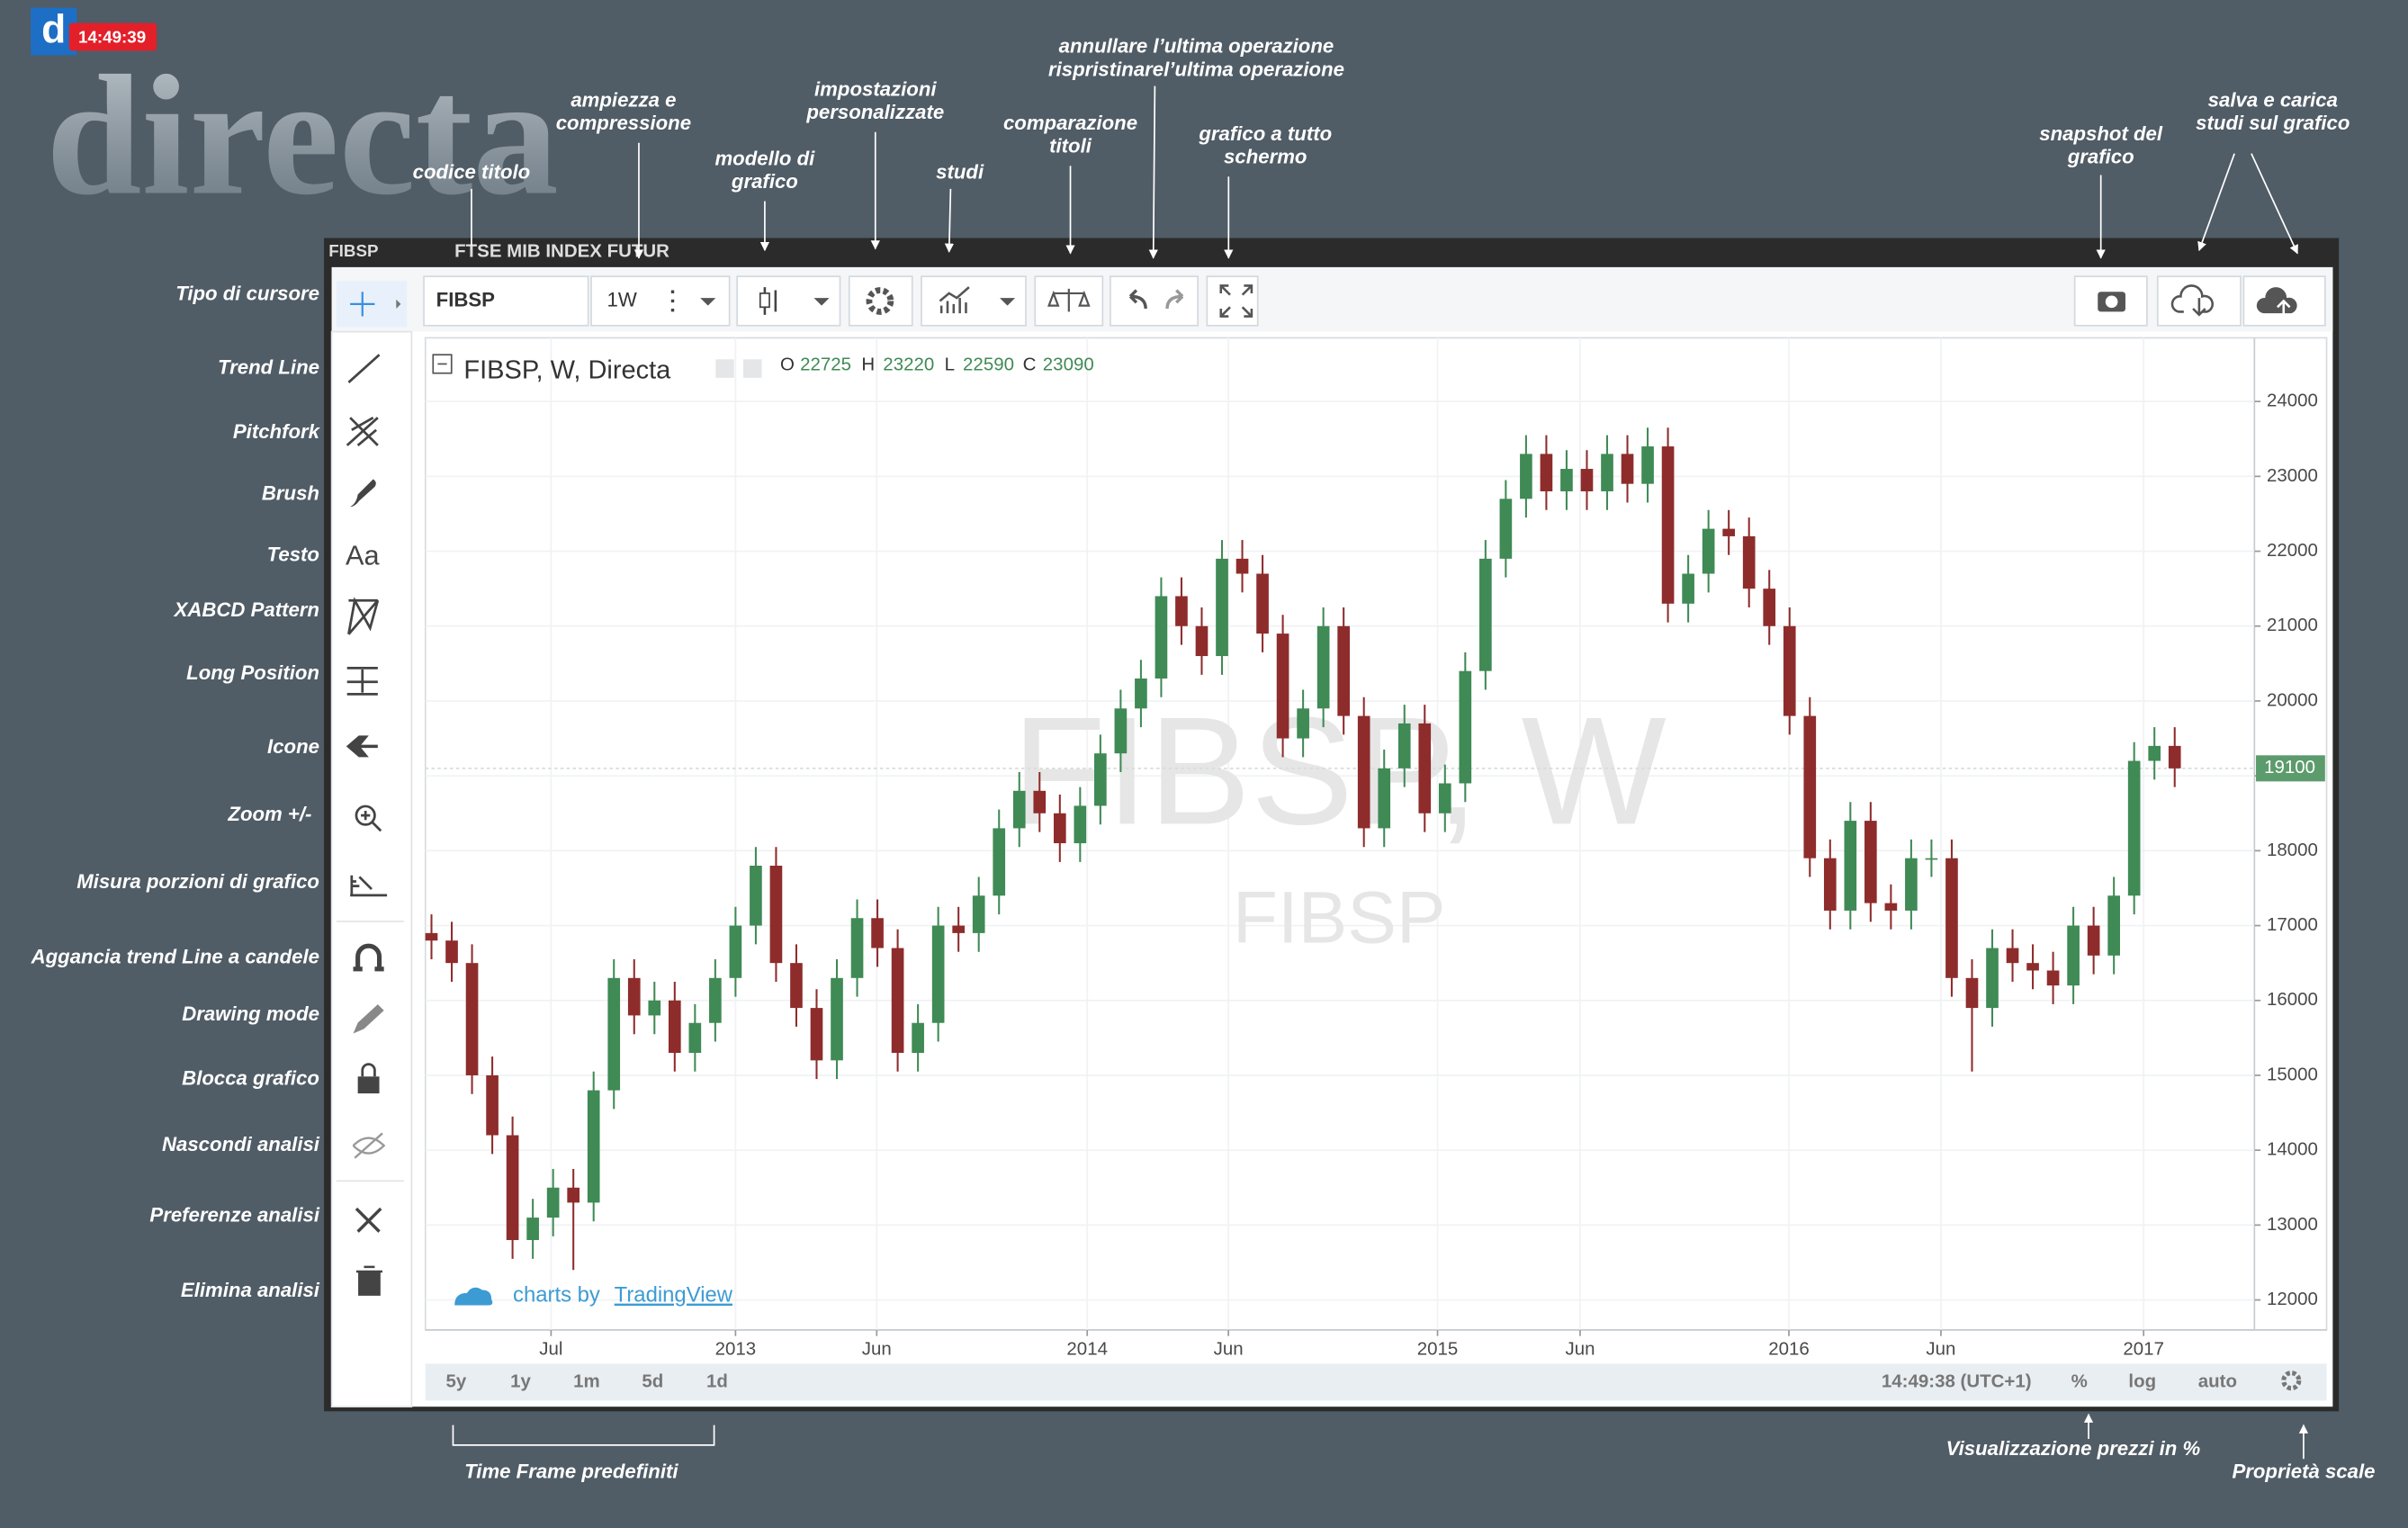 The width and height of the screenshot is (2408, 1528). I want to click on symbol-input: FIBSP, so click(466, 299).